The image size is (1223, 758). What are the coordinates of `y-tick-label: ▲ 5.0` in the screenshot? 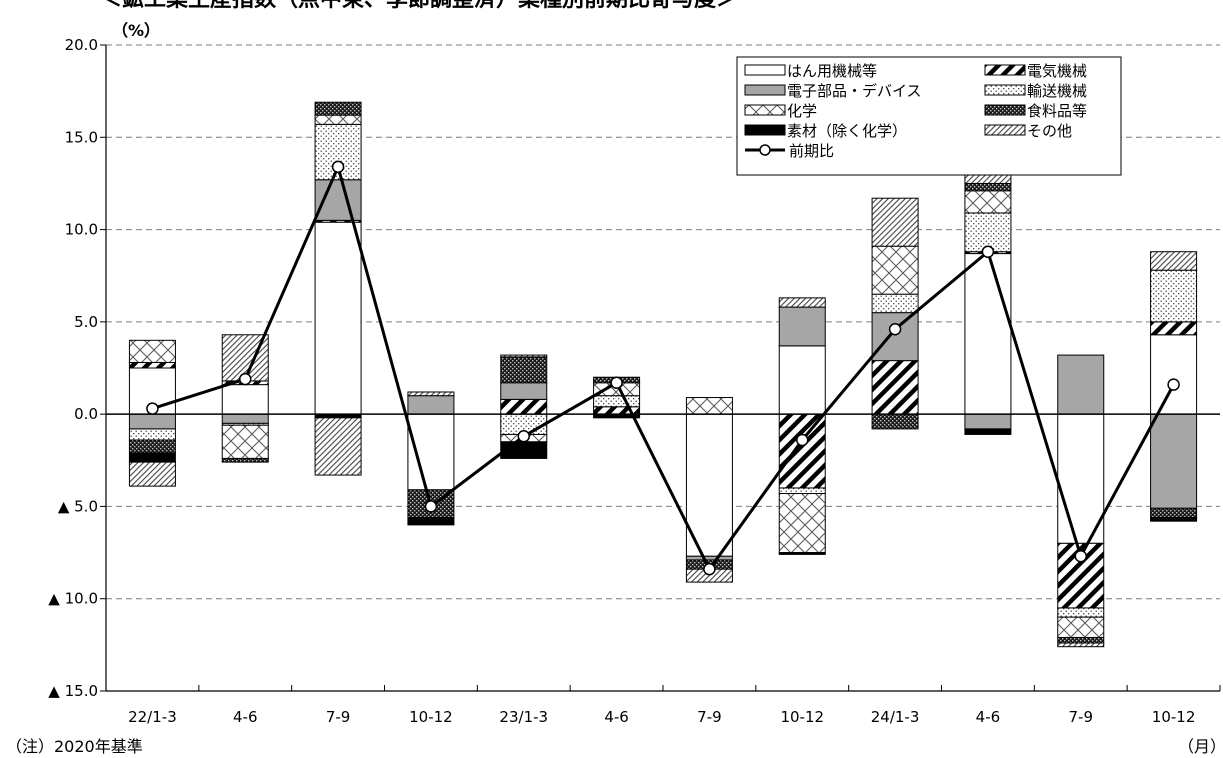 It's located at (78, 506).